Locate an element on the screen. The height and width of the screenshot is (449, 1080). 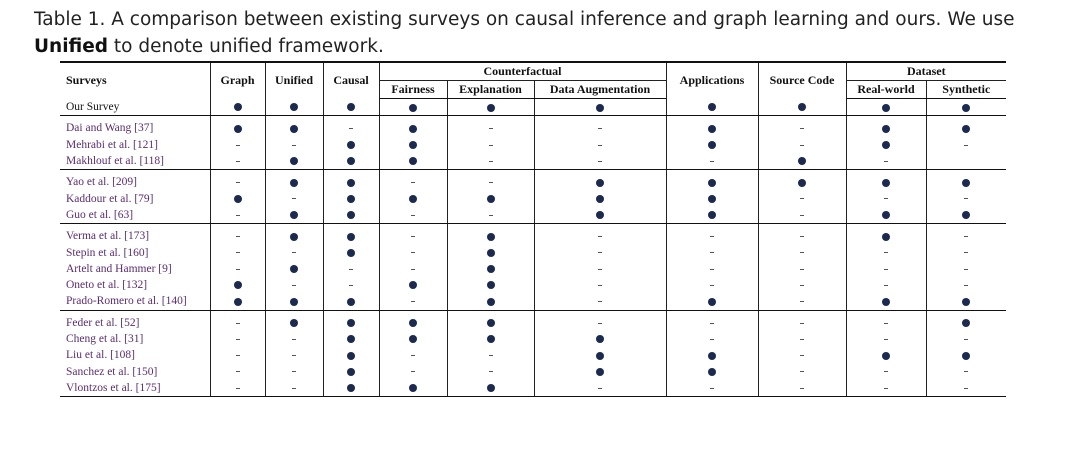
survey-name: Kaddour et al. [79] is located at coordinates (110, 198).